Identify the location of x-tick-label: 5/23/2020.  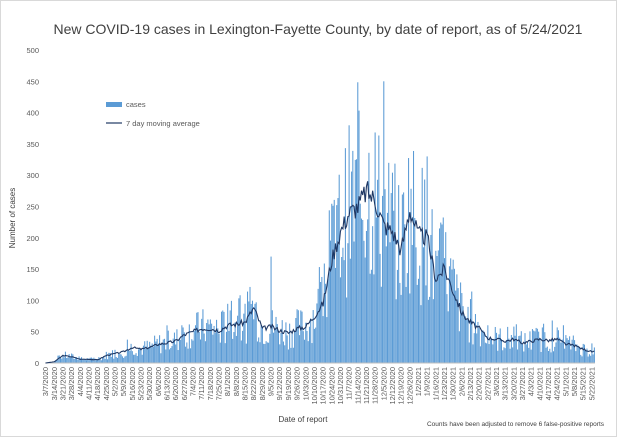
(141, 383).